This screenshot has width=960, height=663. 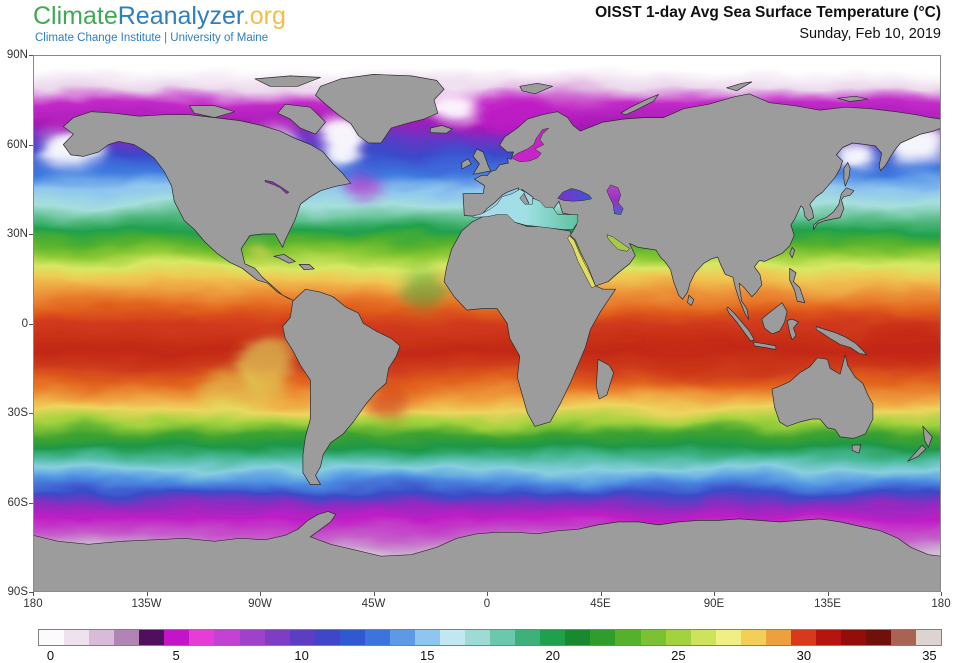 I want to click on lon-tick-5-45E, so click(x=601, y=594).